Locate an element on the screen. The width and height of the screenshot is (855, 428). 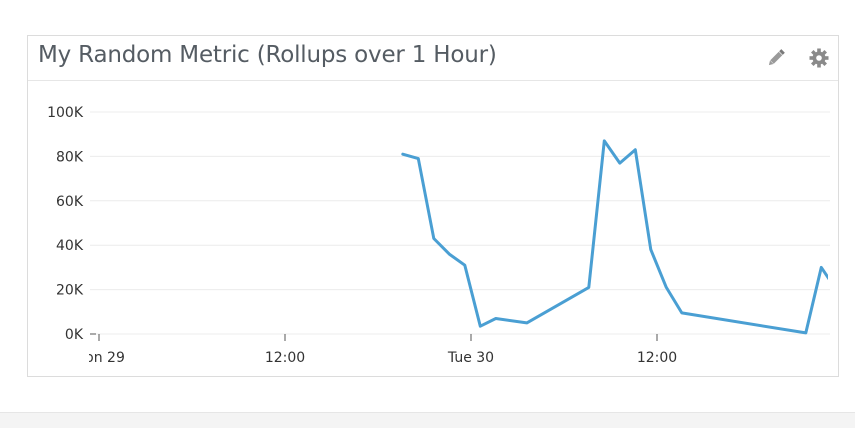
x-label-clip-mask is located at coordinates (58, 356).